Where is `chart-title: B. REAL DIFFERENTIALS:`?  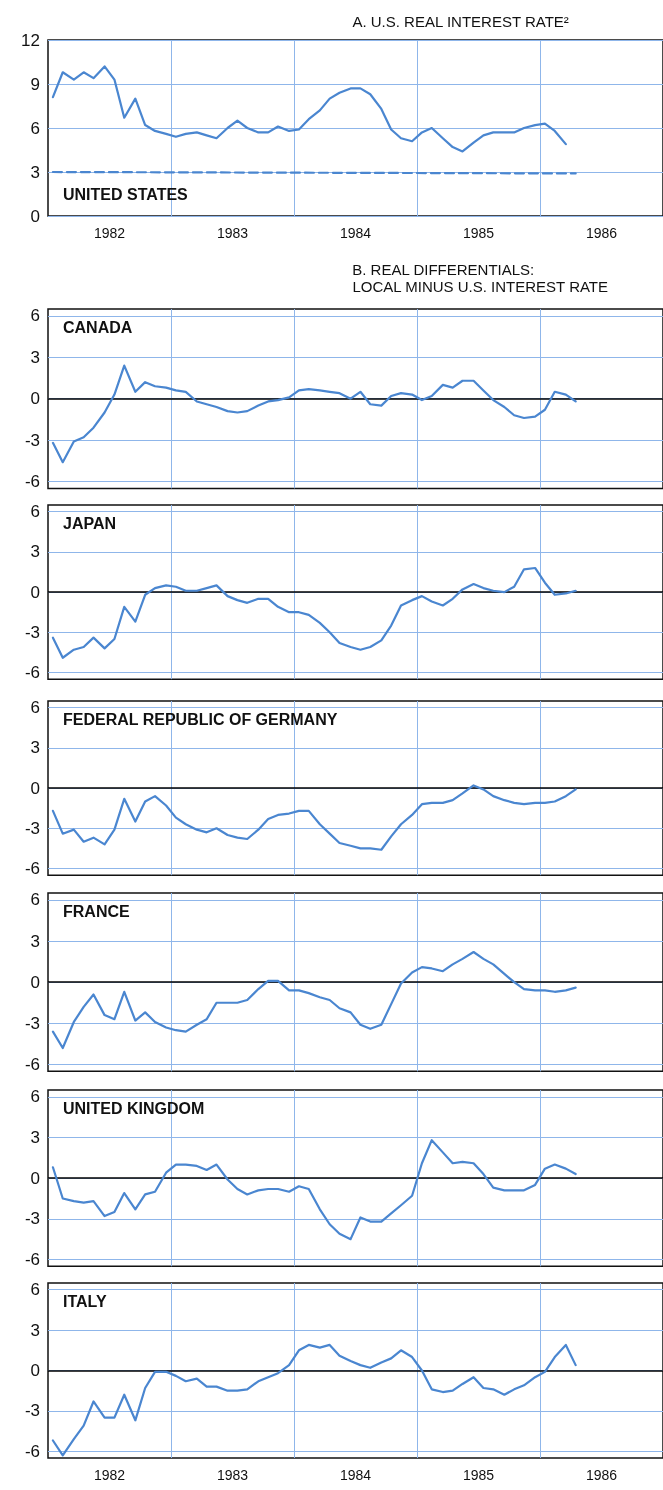
chart-title: B. REAL DIFFERENTIALS: is located at coordinates (443, 269).